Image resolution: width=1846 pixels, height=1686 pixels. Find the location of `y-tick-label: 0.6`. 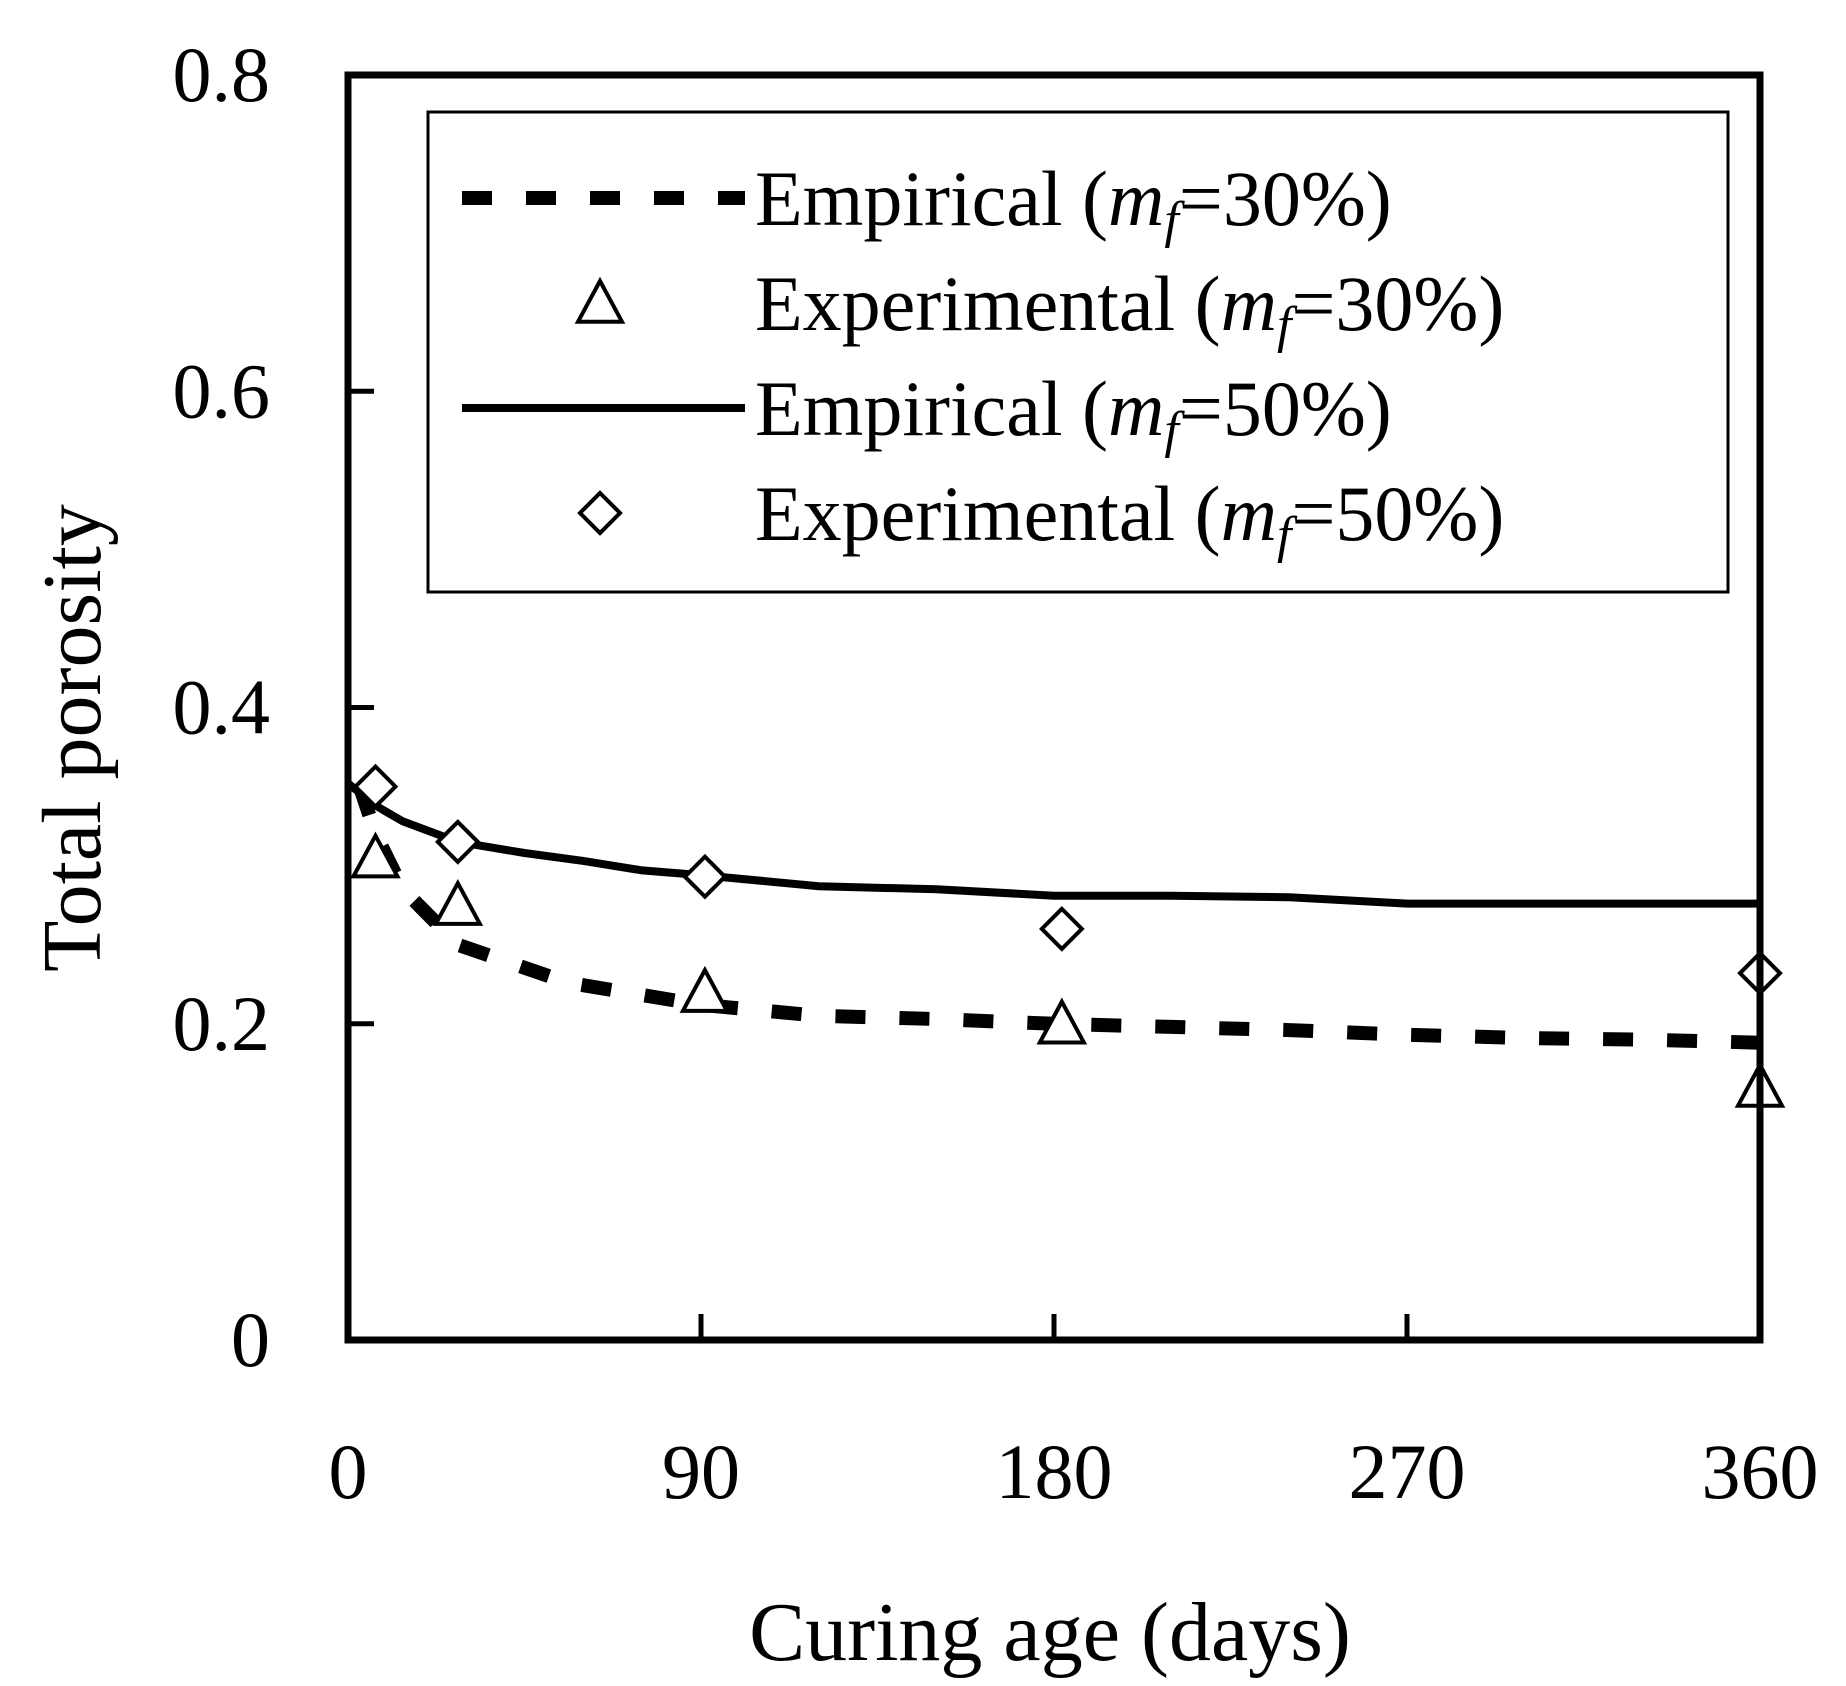

y-tick-label: 0.6 is located at coordinates (222, 390).